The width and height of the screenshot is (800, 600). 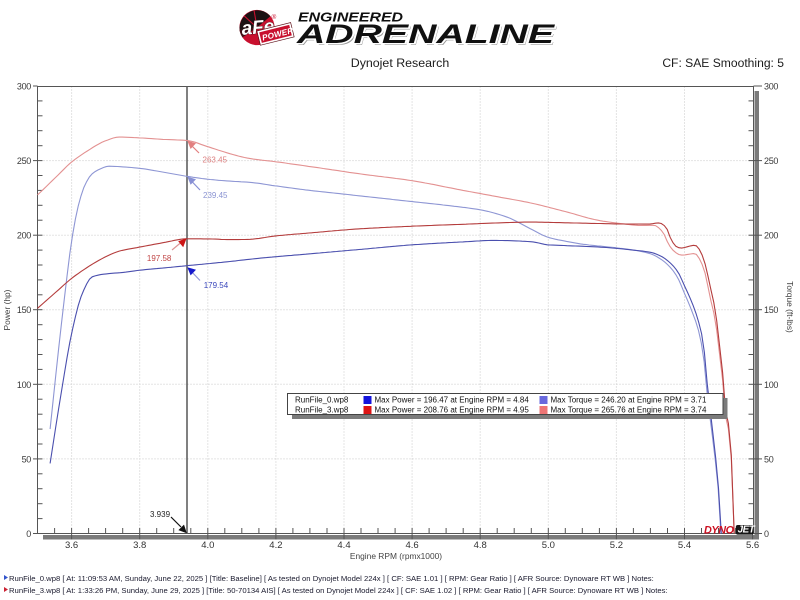 I want to click on svg-text: DYNO, so click(x=719, y=530).